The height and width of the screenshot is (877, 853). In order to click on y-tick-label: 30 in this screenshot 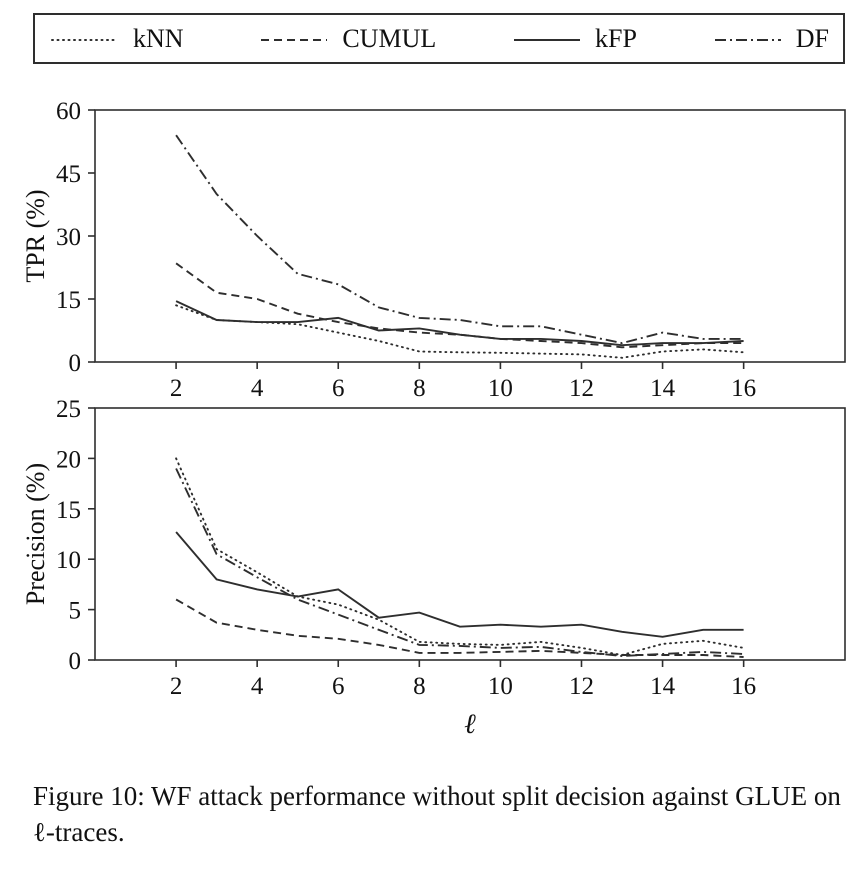, I will do `click(68, 237)`.